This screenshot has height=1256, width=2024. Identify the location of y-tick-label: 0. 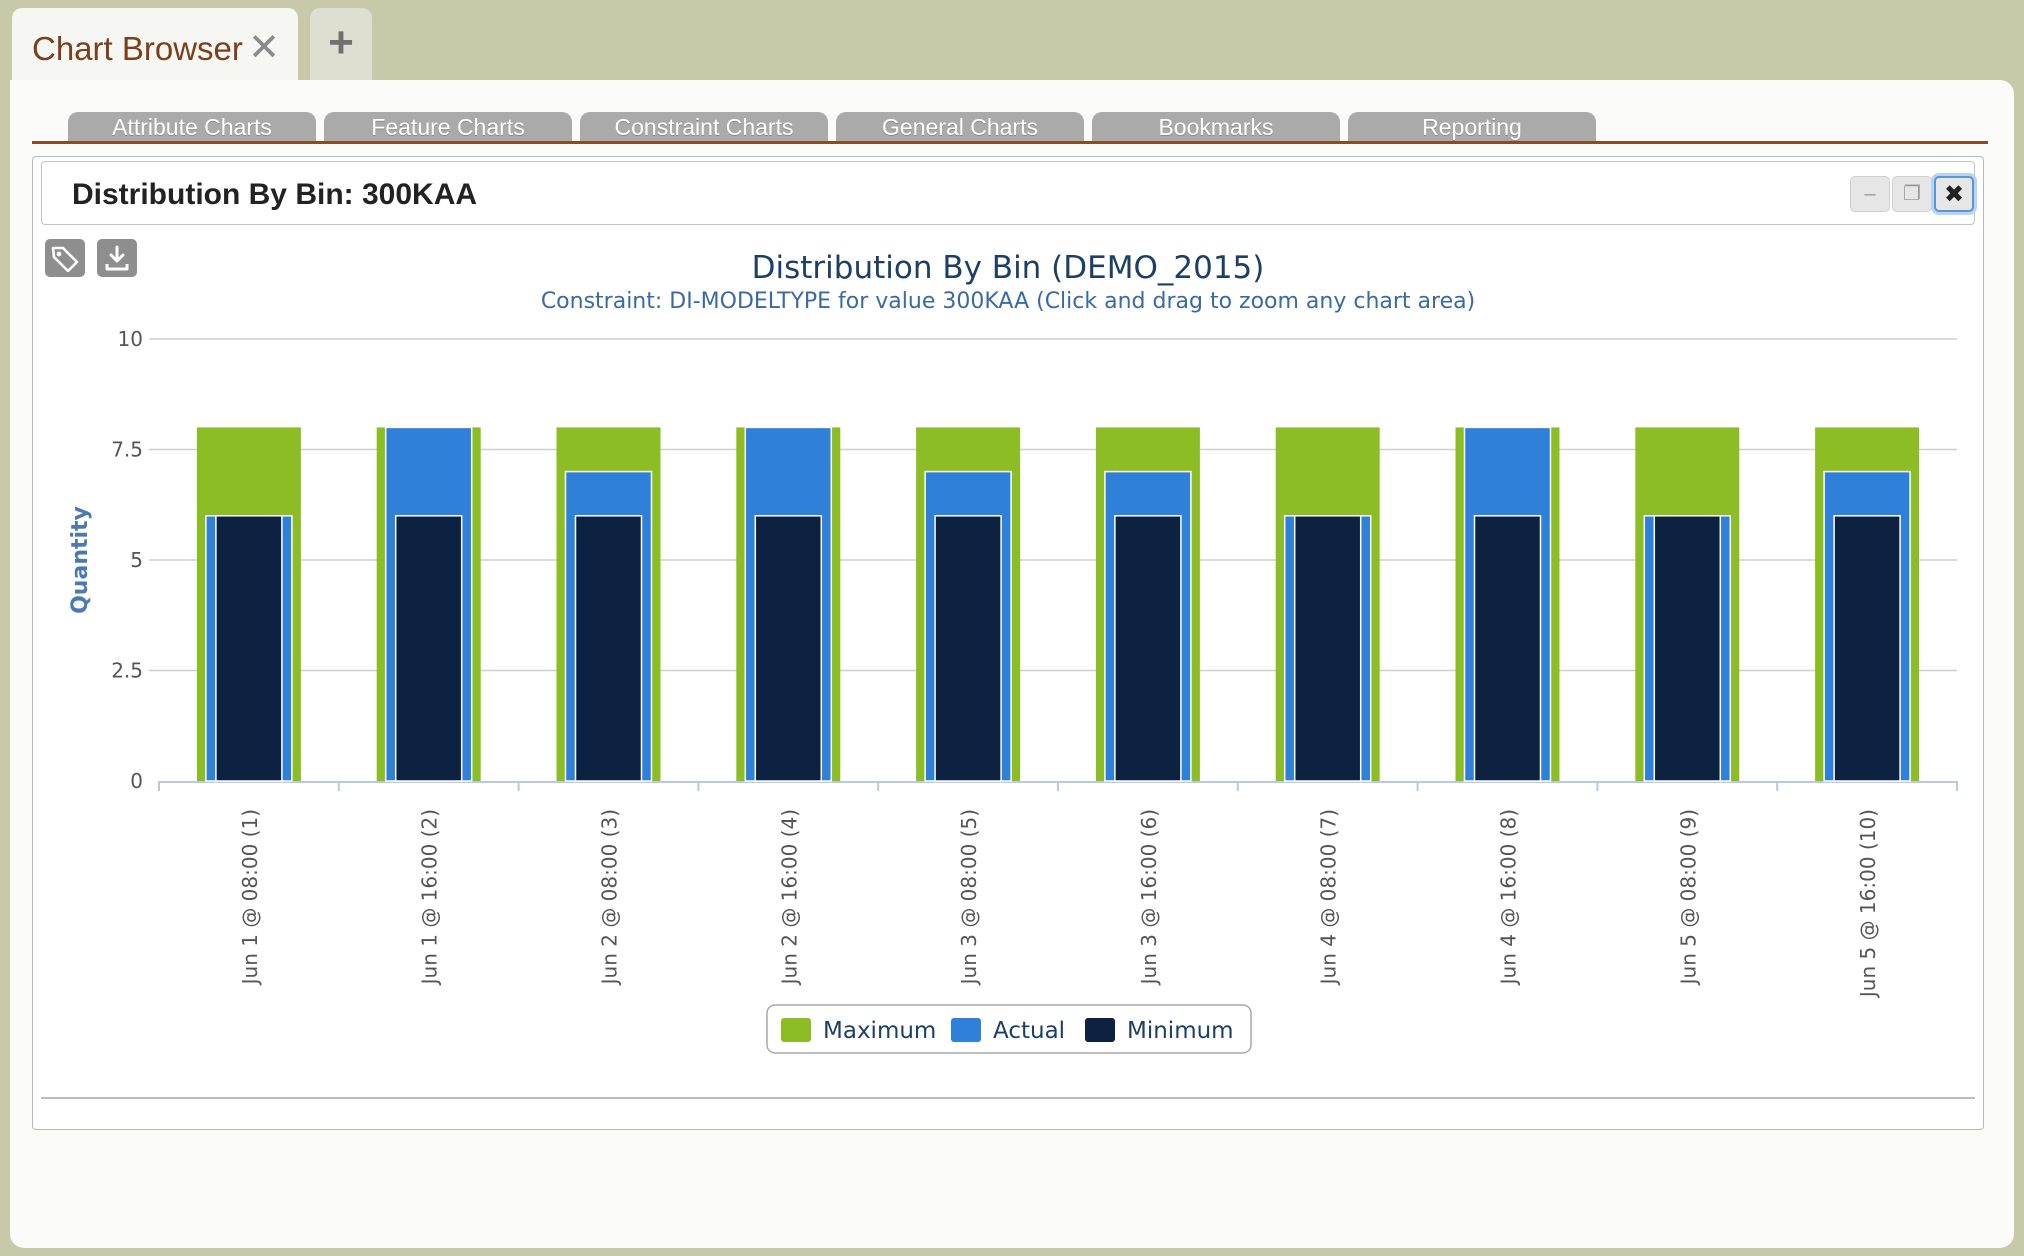
(136, 781).